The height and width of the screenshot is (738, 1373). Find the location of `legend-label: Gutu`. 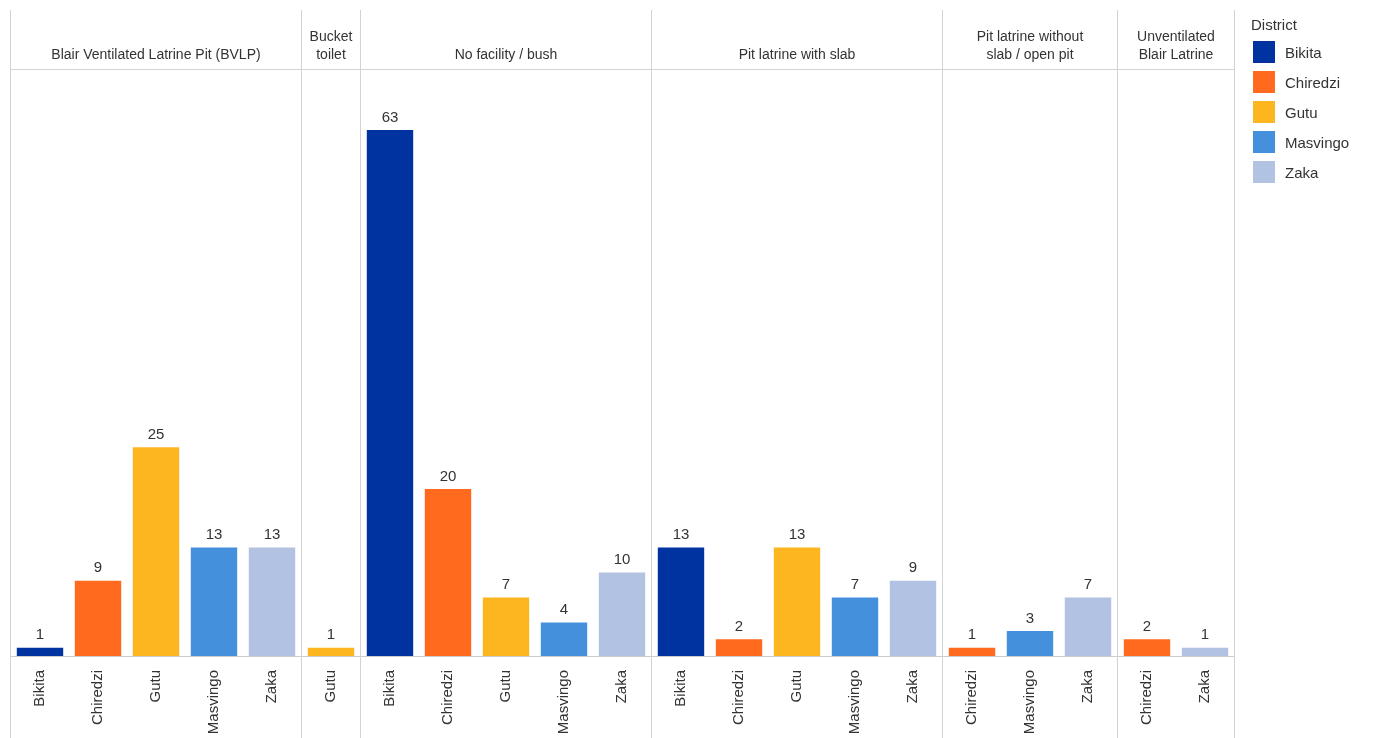

legend-label: Gutu is located at coordinates (1301, 112).